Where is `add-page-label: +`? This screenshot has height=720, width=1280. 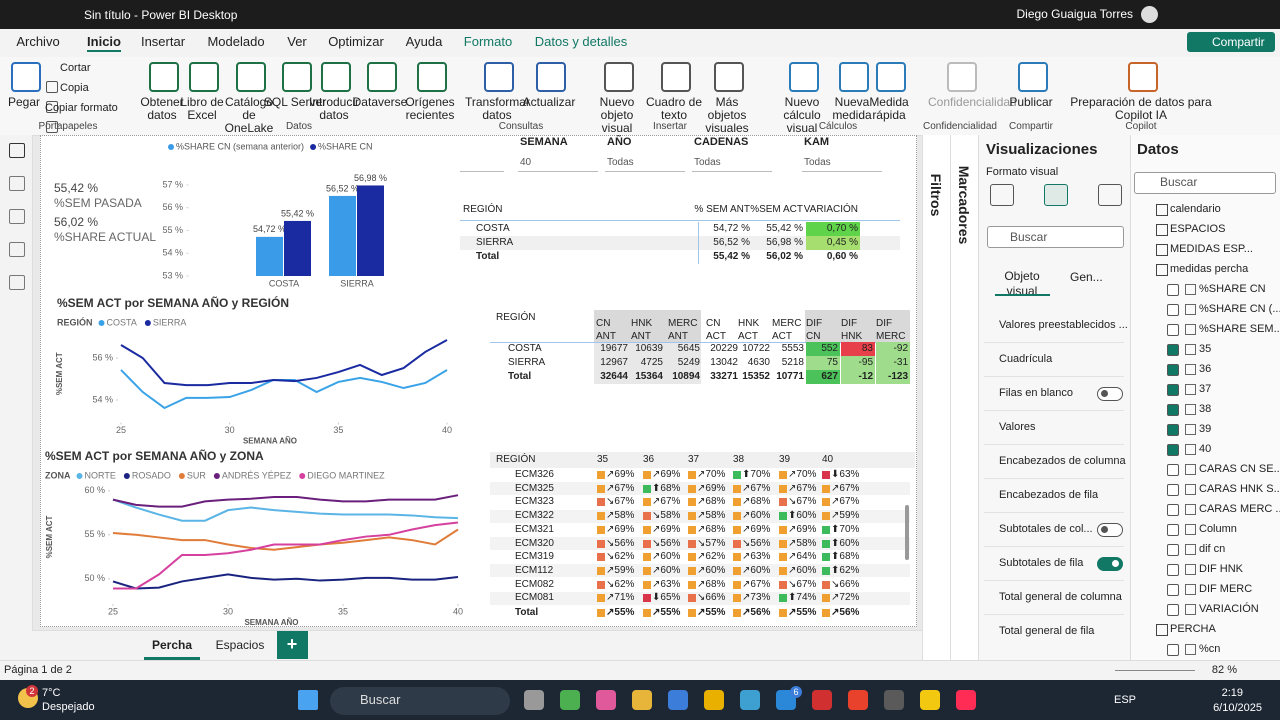
add-page-label: + is located at coordinates (292, 644).